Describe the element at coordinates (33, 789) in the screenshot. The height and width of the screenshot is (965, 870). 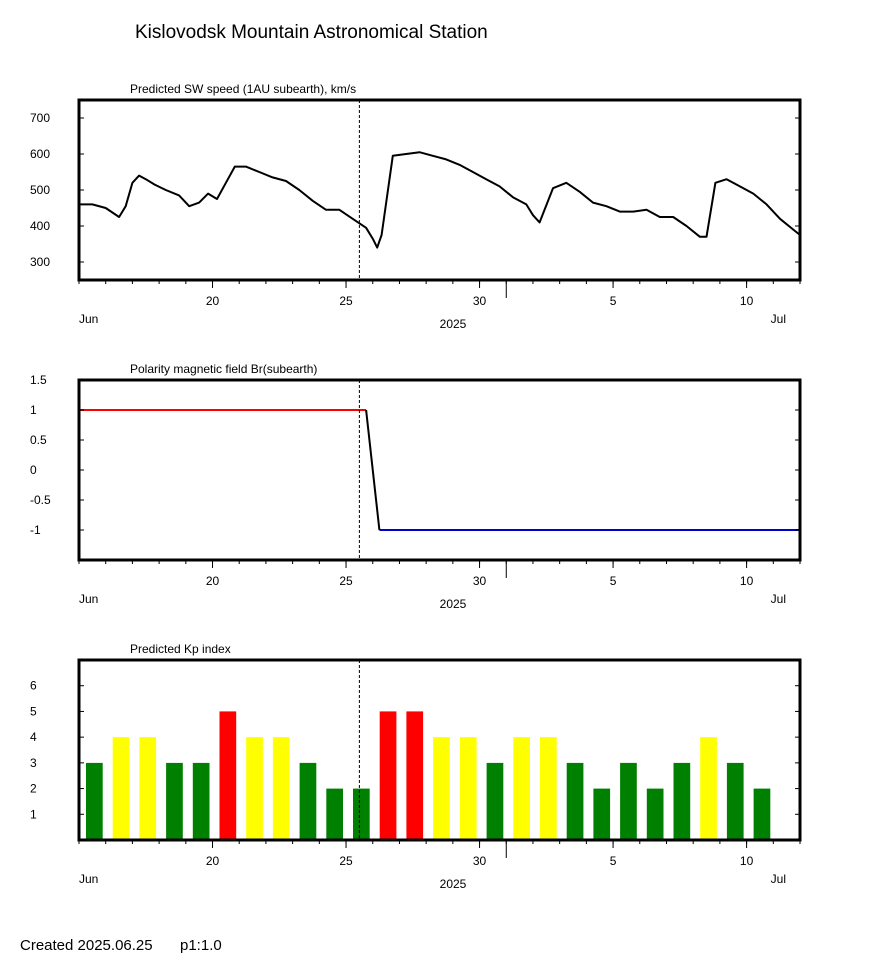
I see `kp-y-tick-label: 2` at that location.